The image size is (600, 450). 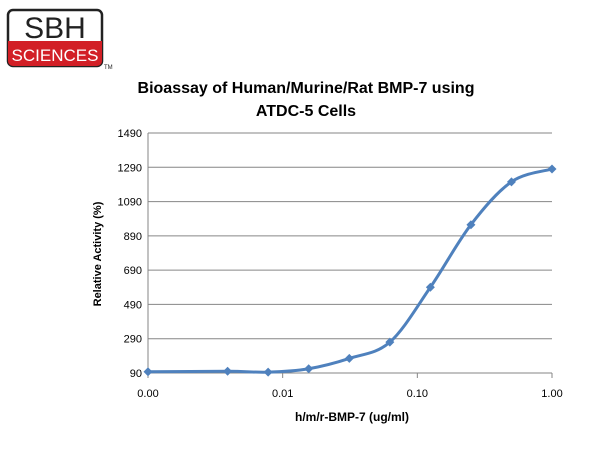 What do you see at coordinates (55, 28) in the screenshot?
I see `logo-top-text: SBH` at bounding box center [55, 28].